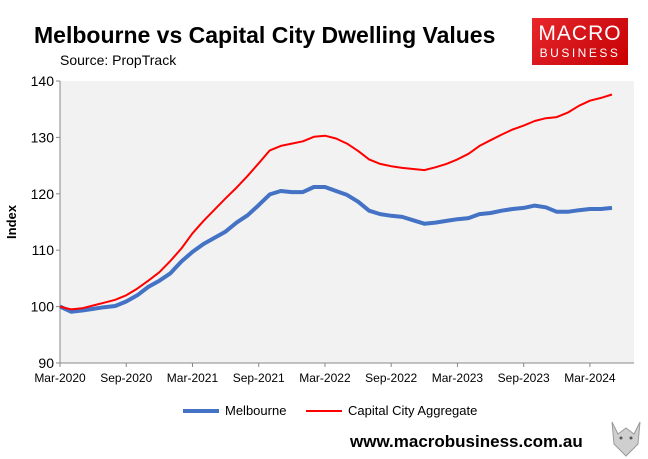 This screenshot has width=648, height=459. What do you see at coordinates (43, 194) in the screenshot?
I see `y-tick-label: 120` at bounding box center [43, 194].